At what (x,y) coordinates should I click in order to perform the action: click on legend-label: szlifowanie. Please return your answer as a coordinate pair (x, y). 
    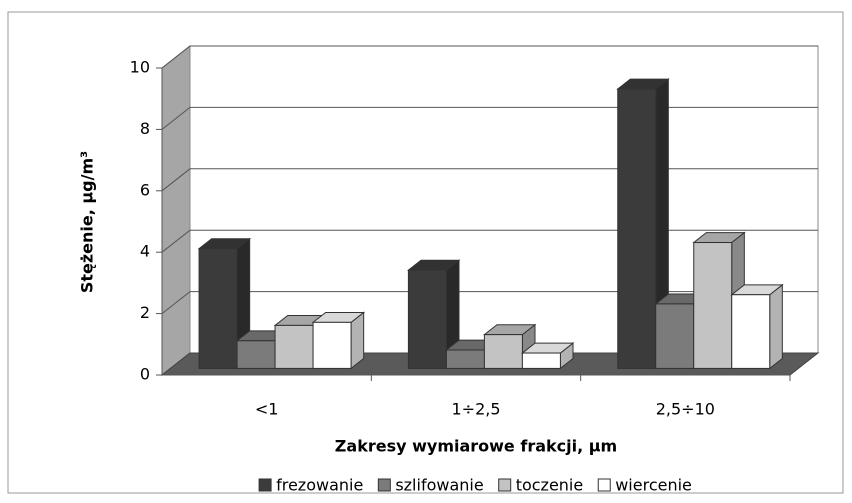
    Looking at the image, I should click on (439, 485).